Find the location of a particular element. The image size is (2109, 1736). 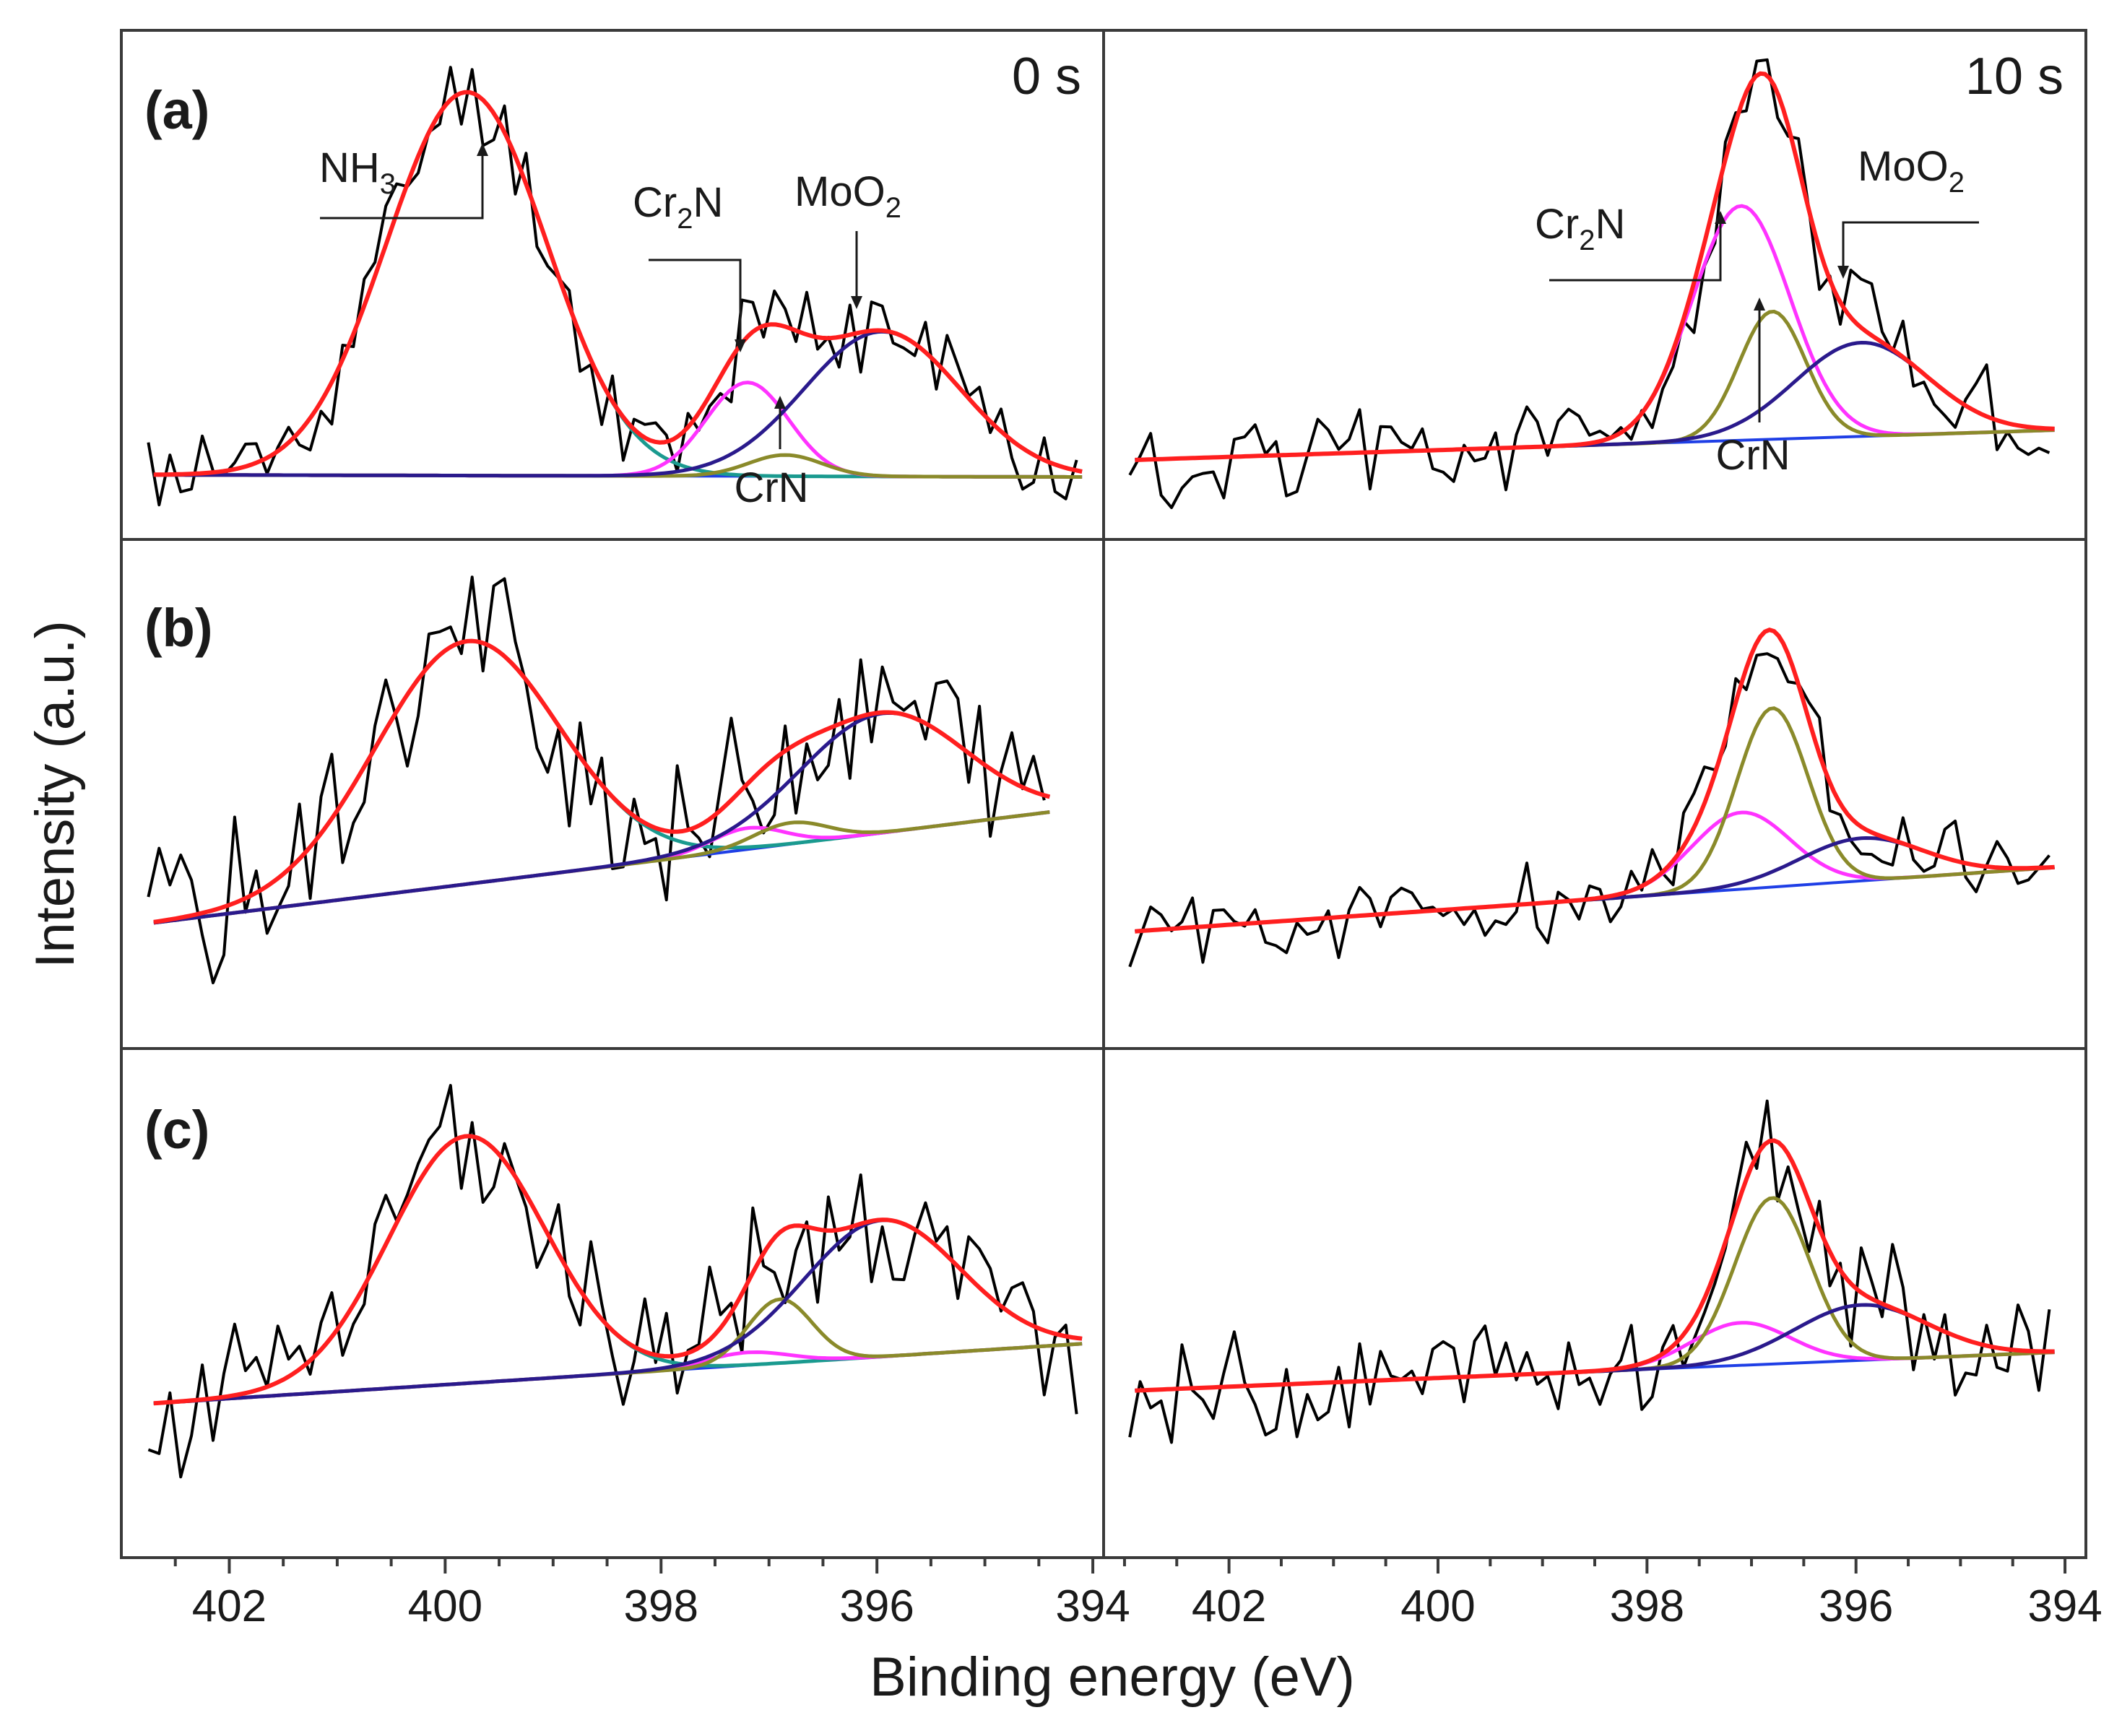

crn-label-a0: CrN is located at coordinates (771, 488).